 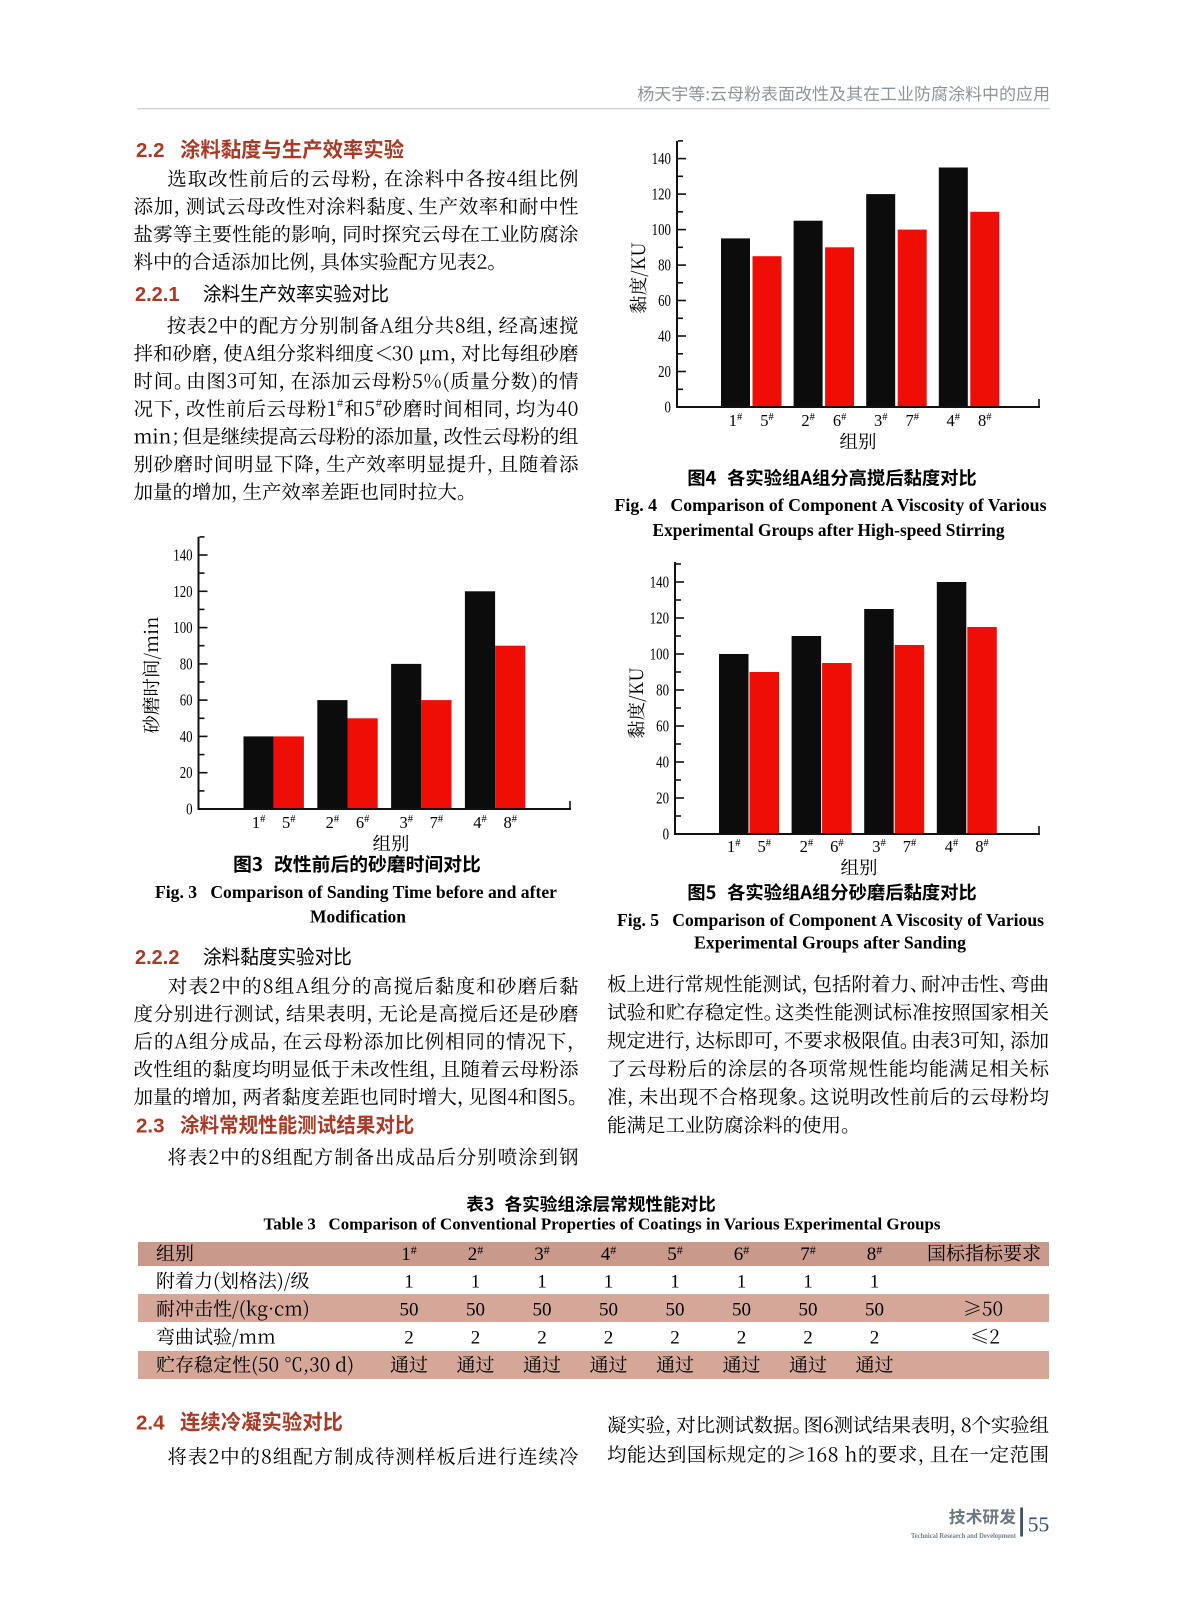 I want to click on svg-text: 55, so click(x=1039, y=1525).